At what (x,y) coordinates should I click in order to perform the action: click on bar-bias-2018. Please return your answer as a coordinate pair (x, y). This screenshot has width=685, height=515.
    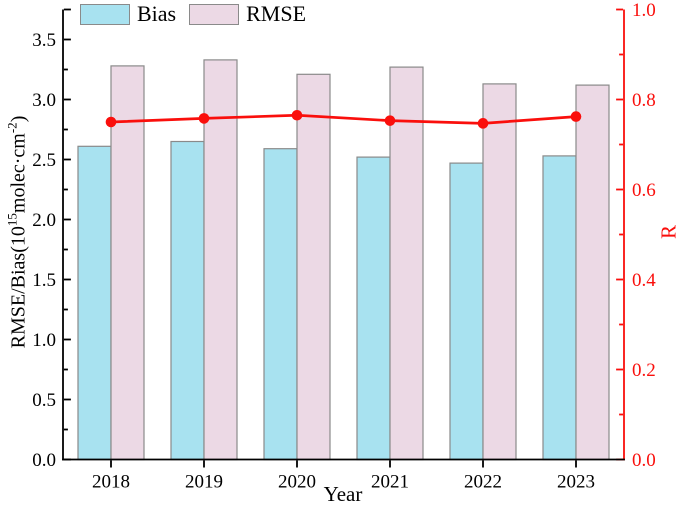
    Looking at the image, I should click on (94, 303).